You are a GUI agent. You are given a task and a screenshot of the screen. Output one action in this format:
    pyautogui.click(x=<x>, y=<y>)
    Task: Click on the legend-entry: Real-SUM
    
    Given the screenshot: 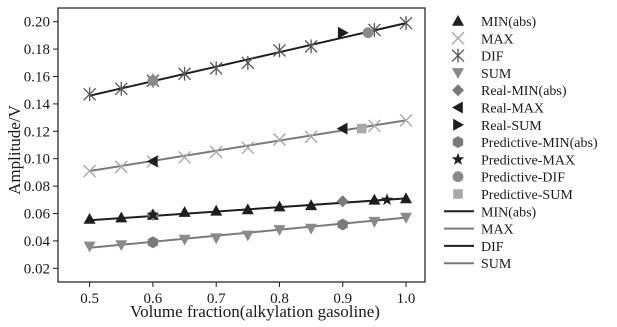 What is the action you would take?
    pyautogui.click(x=497, y=126)
    